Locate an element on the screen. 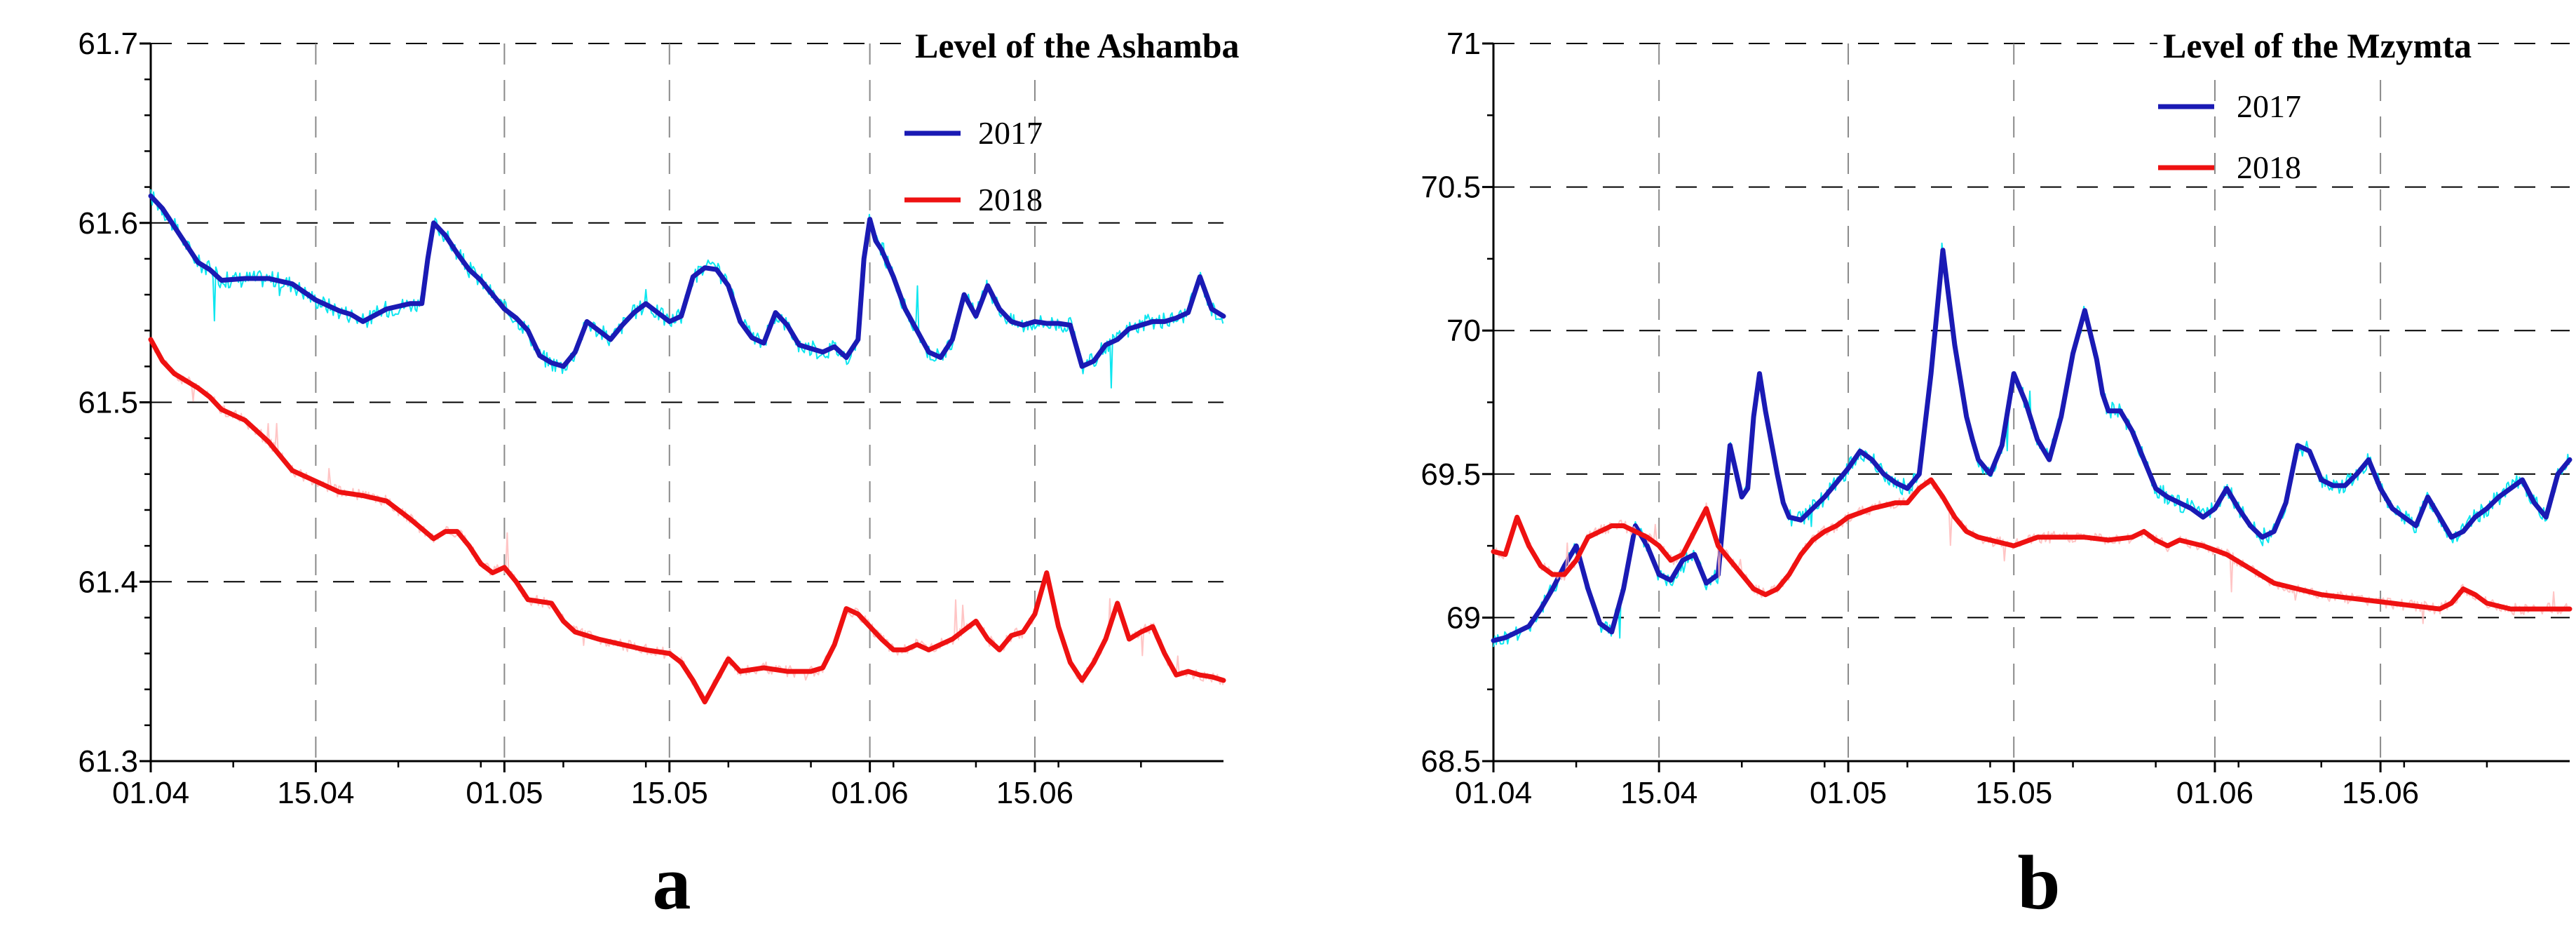  y-tick-label: 61.6 is located at coordinates (108, 224).